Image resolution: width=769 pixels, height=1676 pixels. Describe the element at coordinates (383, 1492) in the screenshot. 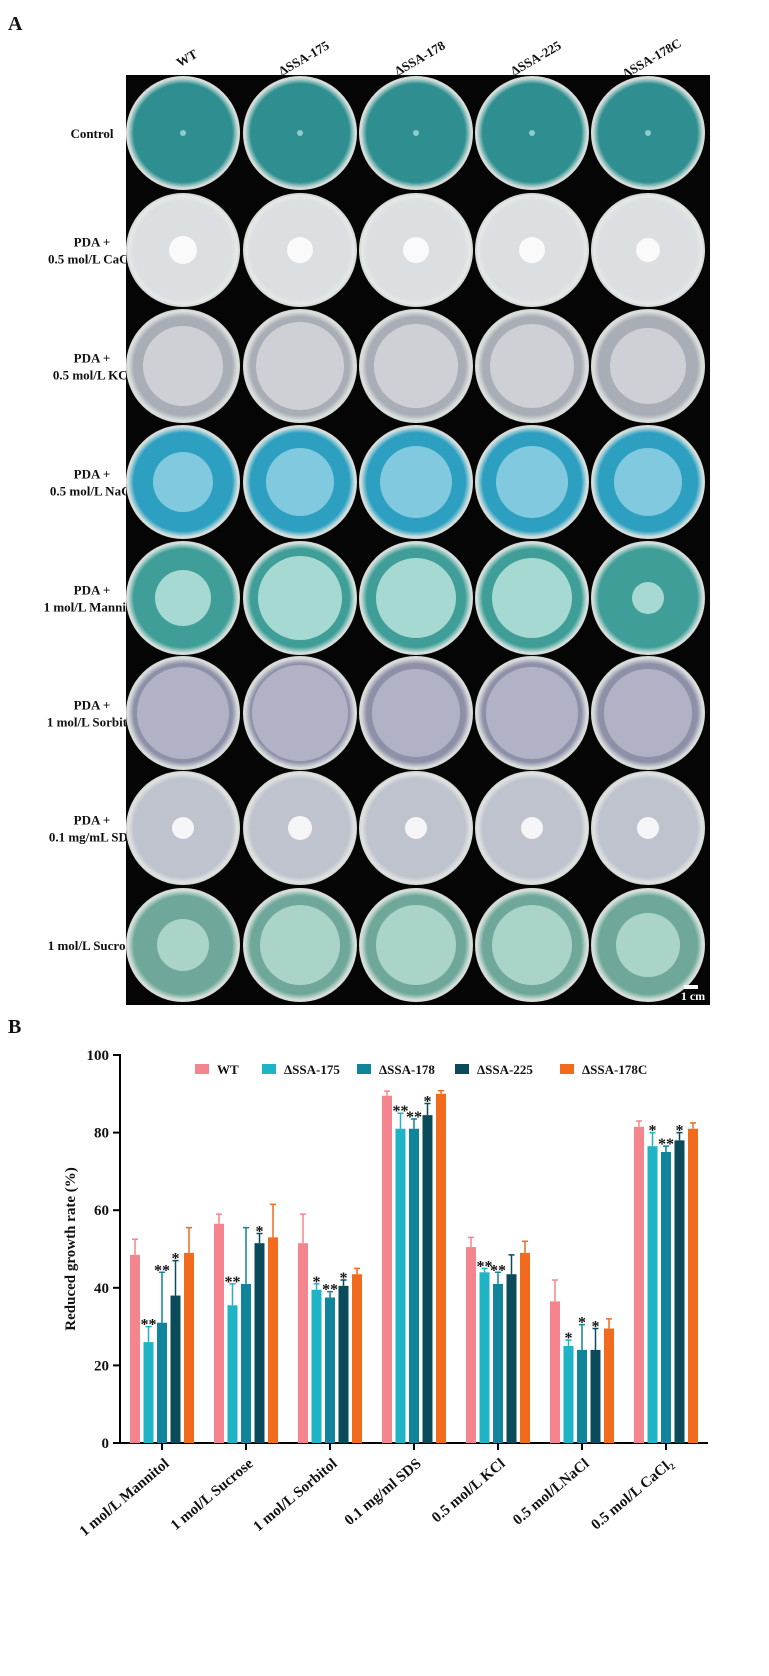

I see `x-tick-label: 0.1 mg/ml SDS` at that location.